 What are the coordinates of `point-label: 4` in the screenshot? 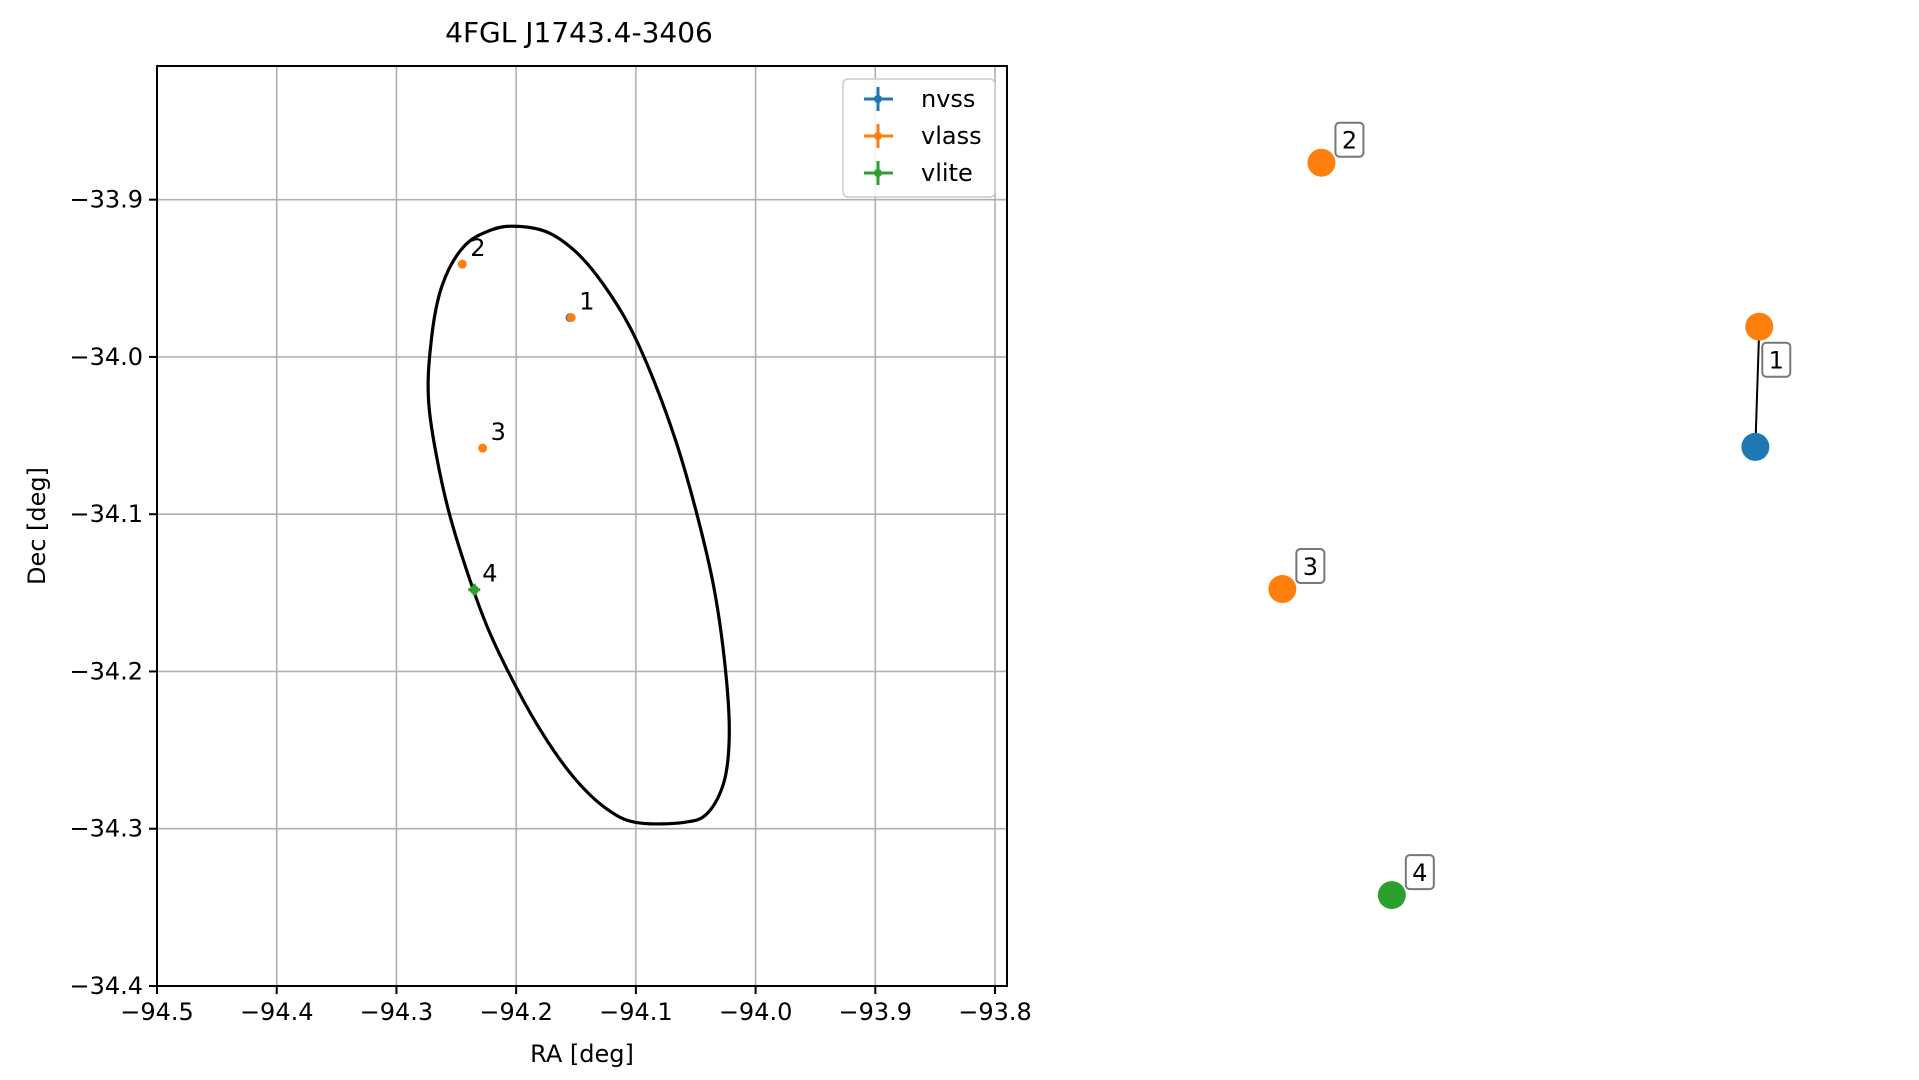 It's located at (489, 574).